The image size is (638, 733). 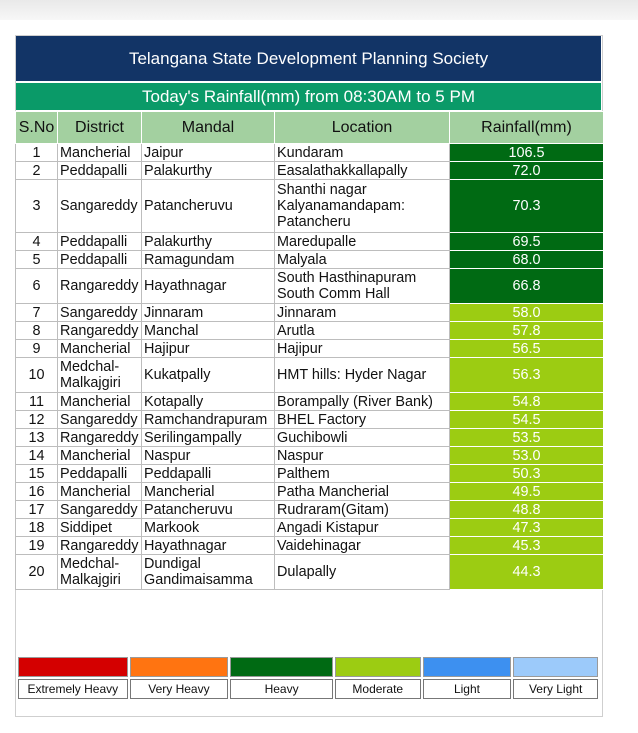 What do you see at coordinates (208, 527) in the screenshot?
I see `cell-mandal: Markook` at bounding box center [208, 527].